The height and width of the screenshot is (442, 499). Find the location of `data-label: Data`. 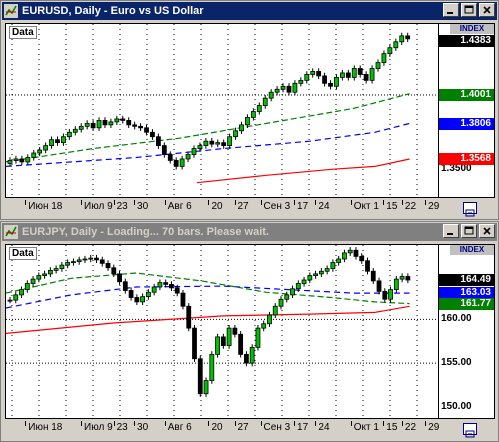

data-label: Data is located at coordinates (23, 253).